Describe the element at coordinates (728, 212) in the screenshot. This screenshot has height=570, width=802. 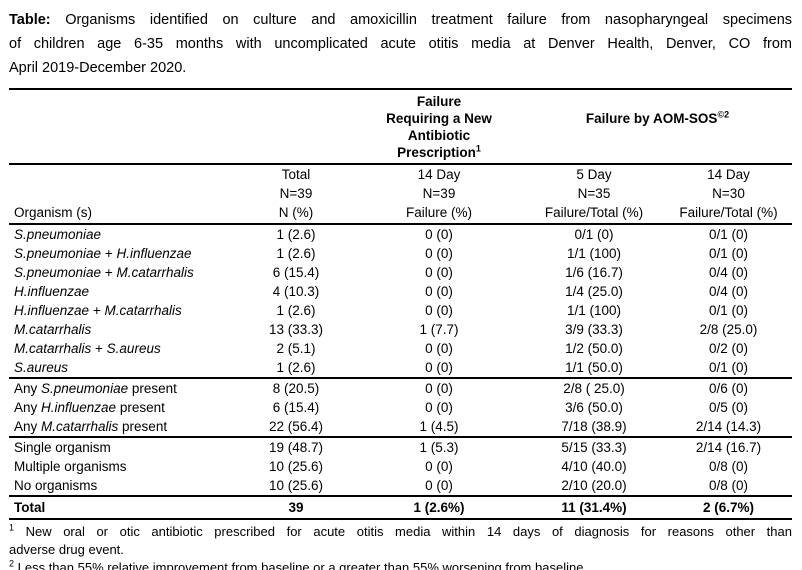
I see `header-line: Failure/Total (%)` at that location.